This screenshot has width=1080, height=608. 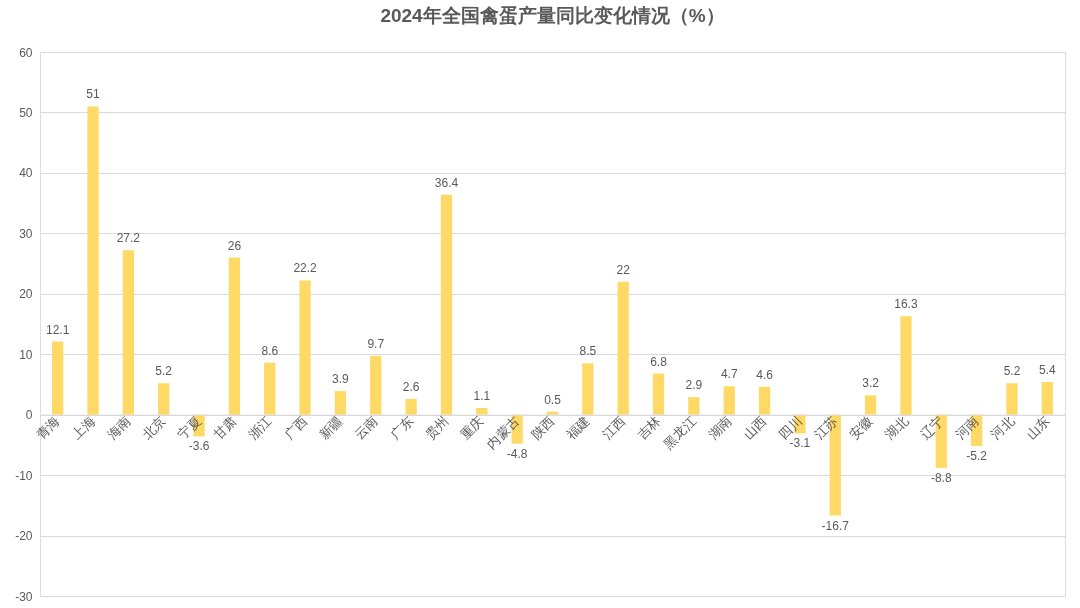 I want to click on y-tick-label: -30, so click(x=24, y=596).